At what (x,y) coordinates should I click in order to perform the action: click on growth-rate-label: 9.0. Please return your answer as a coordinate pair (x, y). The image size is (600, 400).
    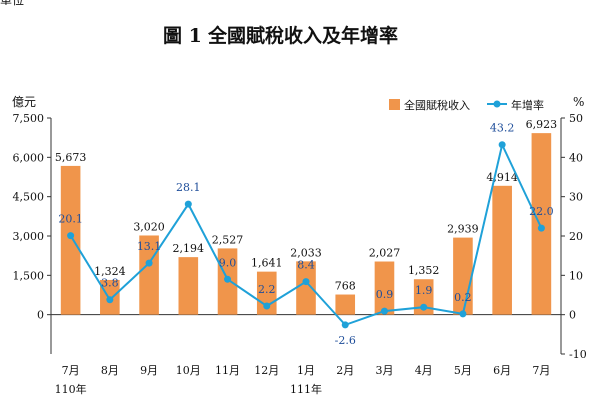
    Looking at the image, I should click on (228, 262).